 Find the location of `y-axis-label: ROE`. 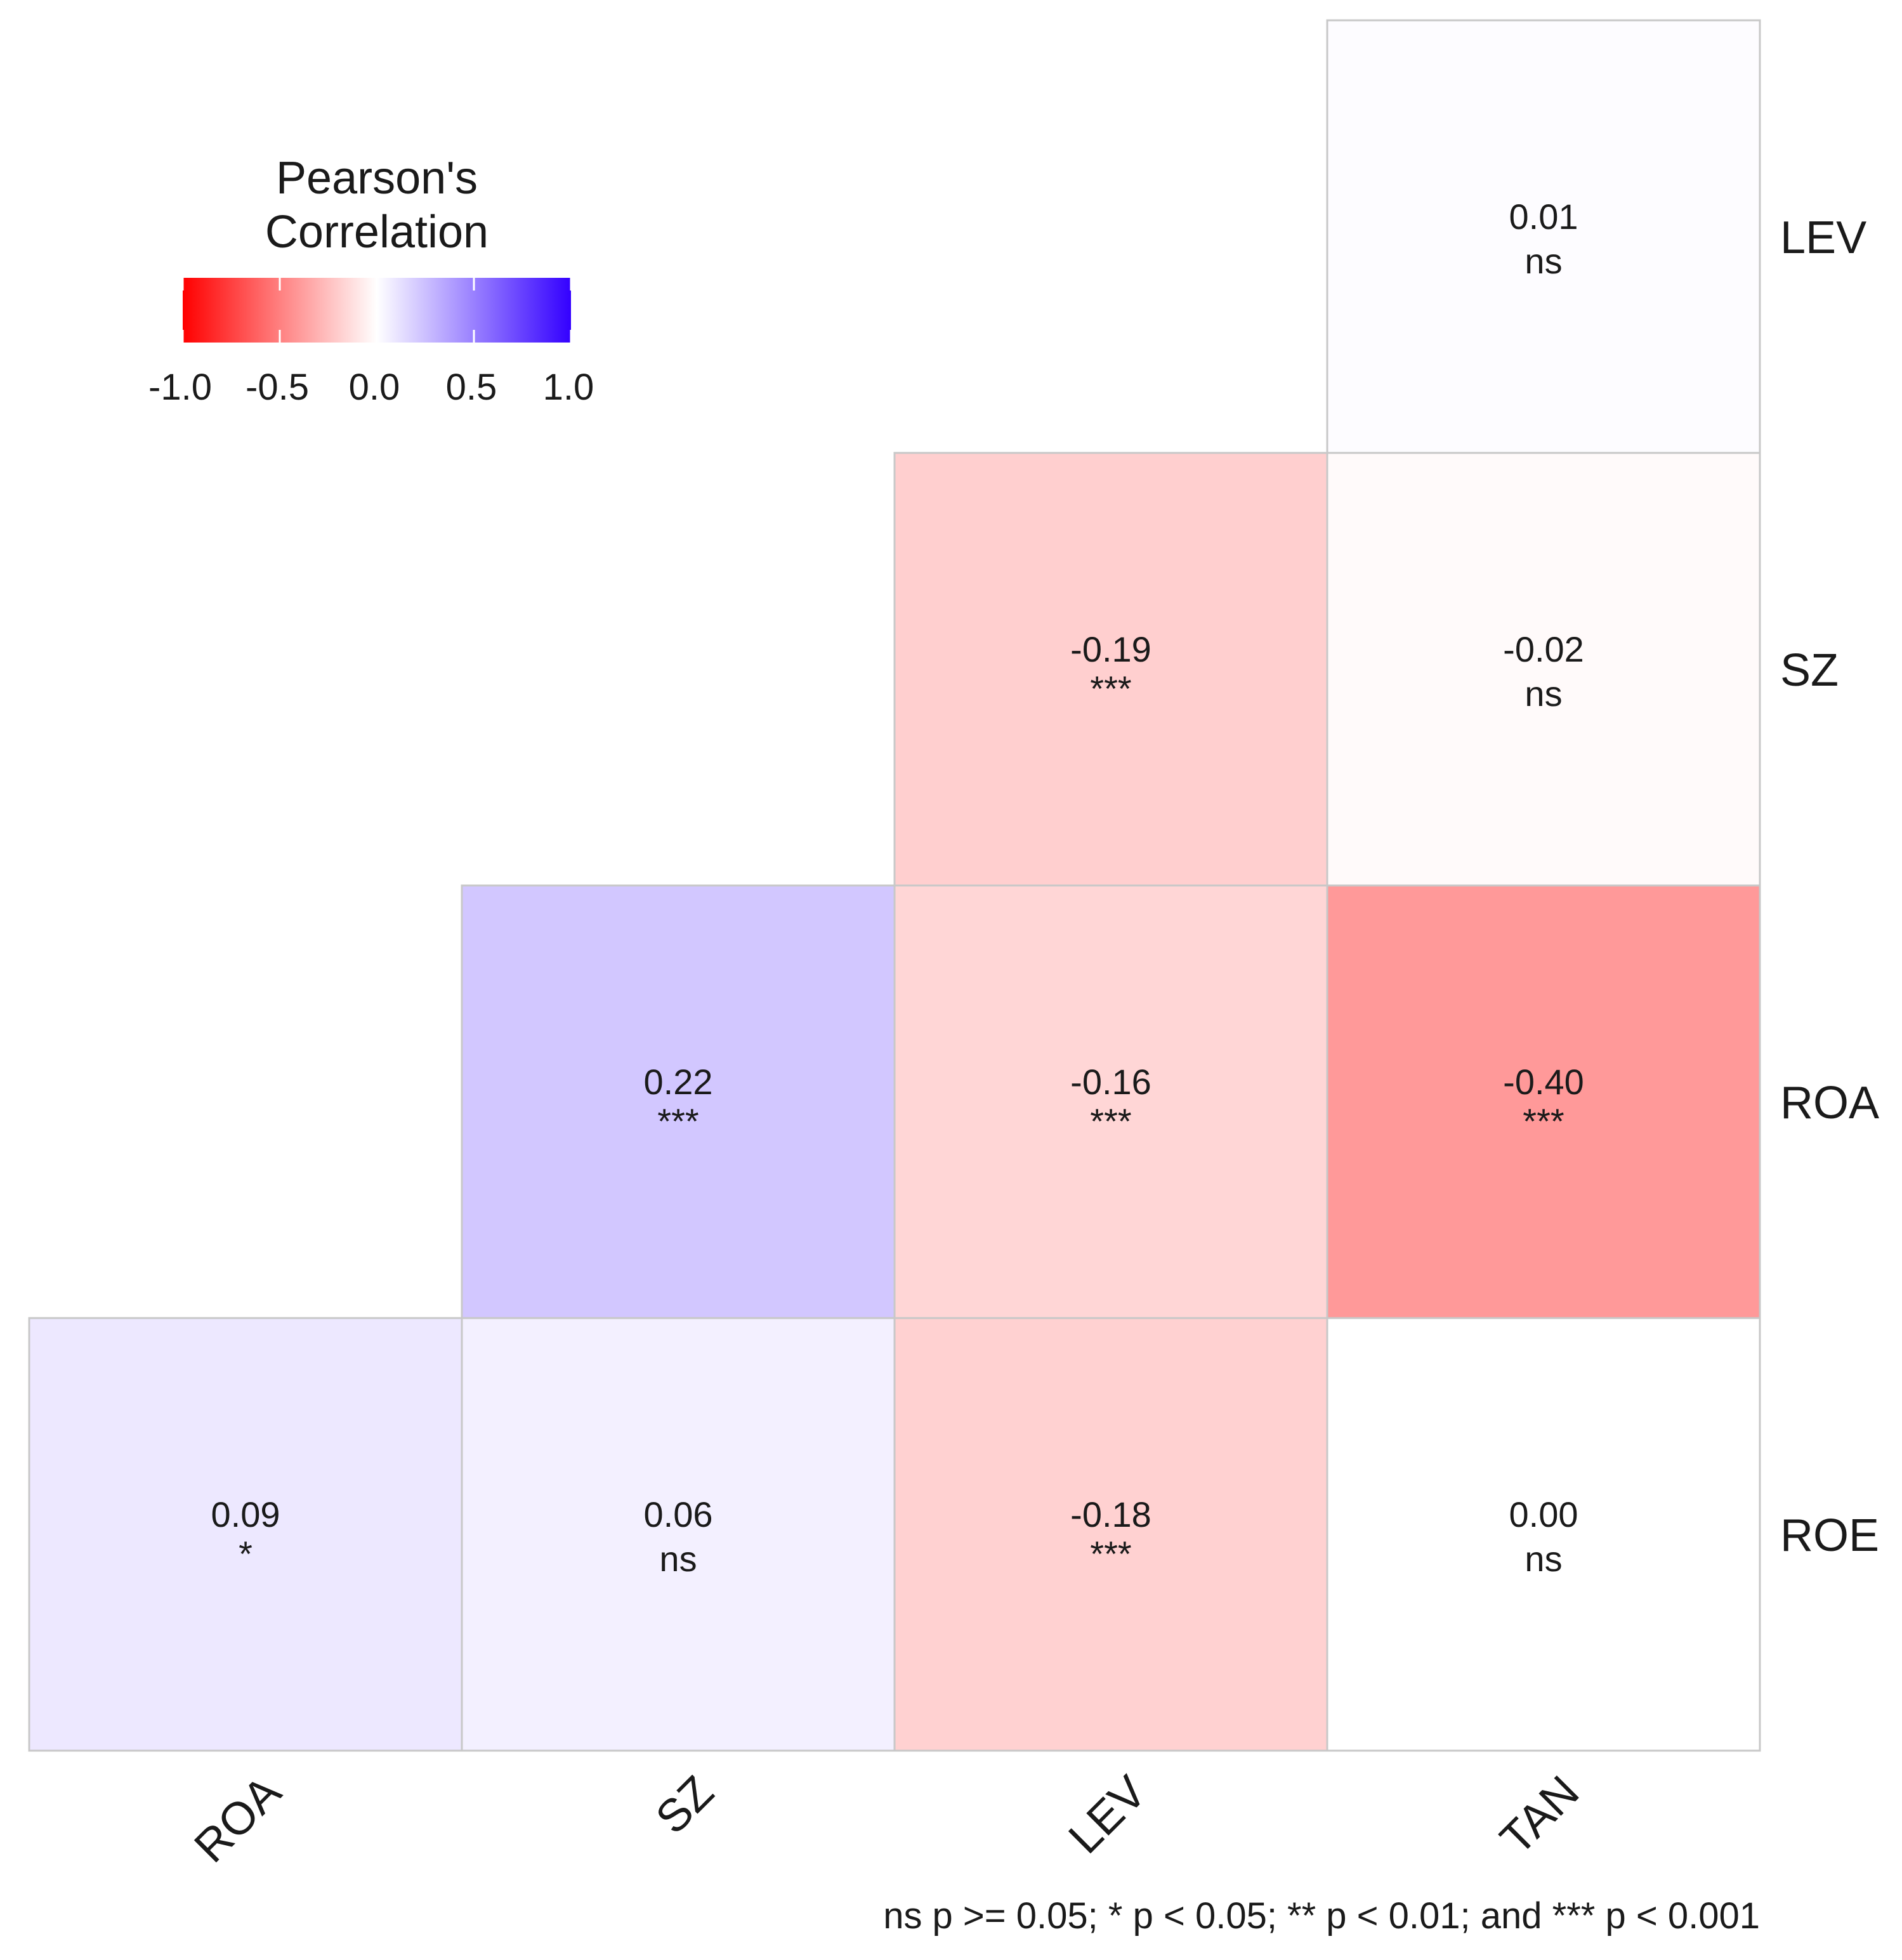

y-axis-label: ROE is located at coordinates (1830, 1535).